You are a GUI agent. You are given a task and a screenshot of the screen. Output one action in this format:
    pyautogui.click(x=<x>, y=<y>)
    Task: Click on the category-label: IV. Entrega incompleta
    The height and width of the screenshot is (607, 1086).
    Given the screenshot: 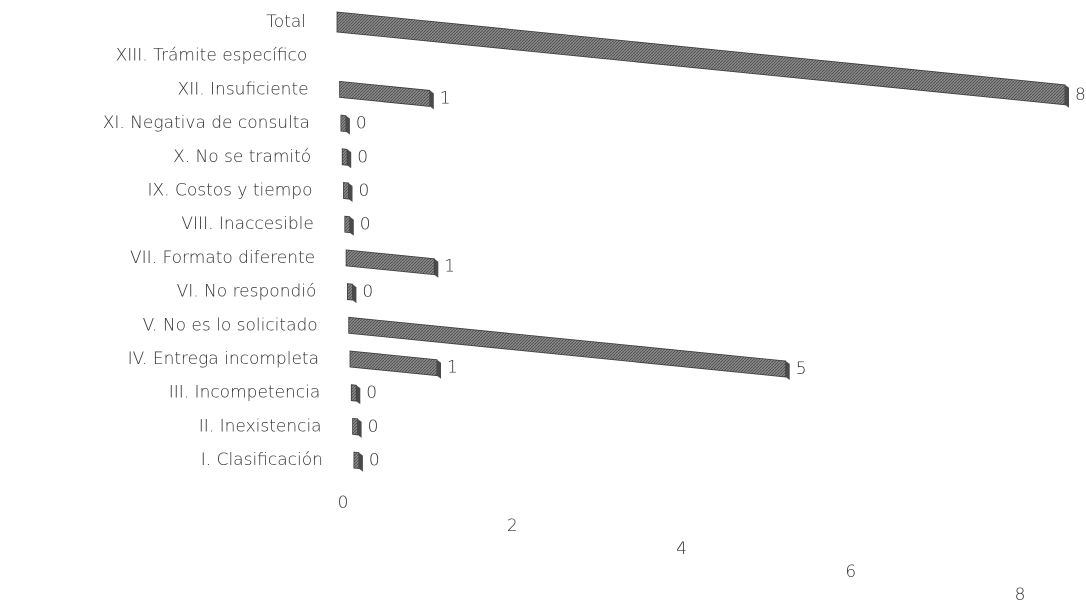 What is the action you would take?
    pyautogui.click(x=223, y=359)
    